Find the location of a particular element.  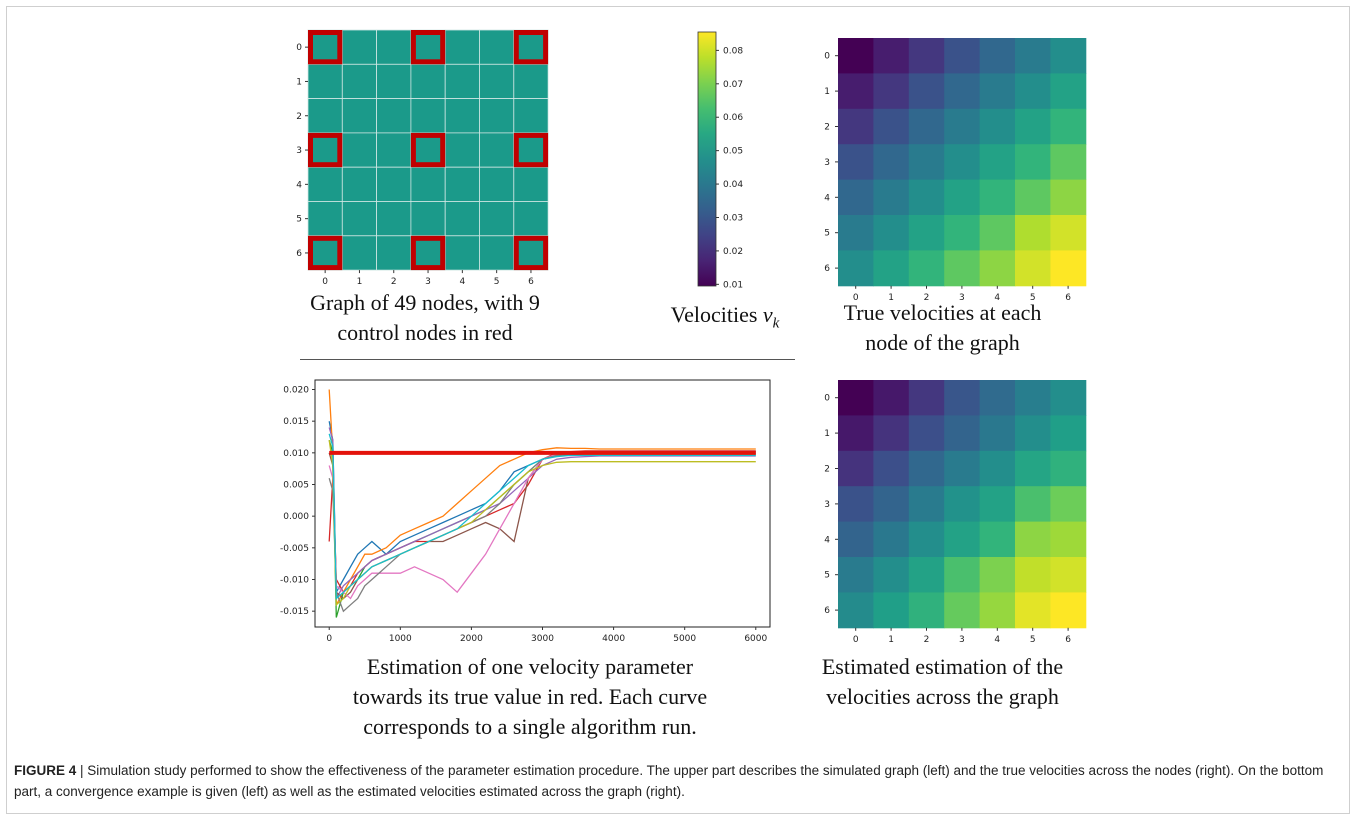

colorbar-tick-label: 0.03 is located at coordinates (733, 218).